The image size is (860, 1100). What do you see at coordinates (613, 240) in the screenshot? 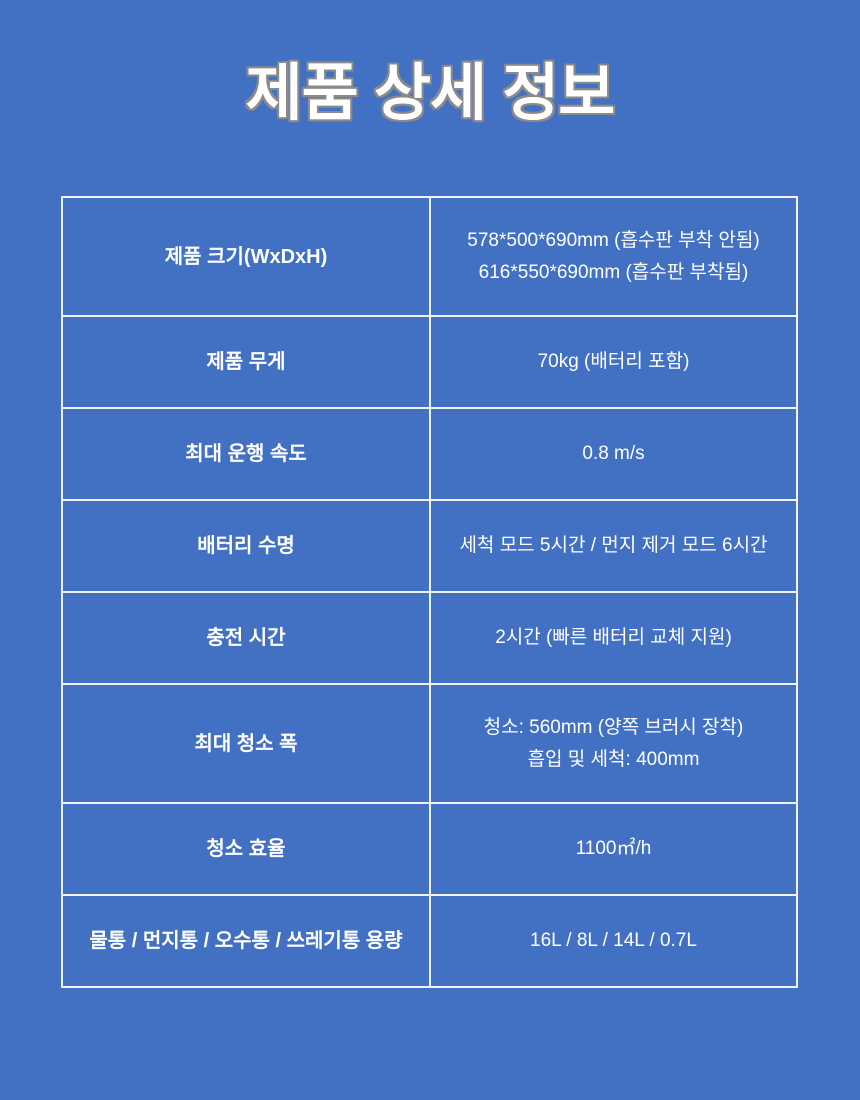
I see `spec-value-line: 578*500*690mm (흡수판 부착 안됨)` at bounding box center [613, 240].